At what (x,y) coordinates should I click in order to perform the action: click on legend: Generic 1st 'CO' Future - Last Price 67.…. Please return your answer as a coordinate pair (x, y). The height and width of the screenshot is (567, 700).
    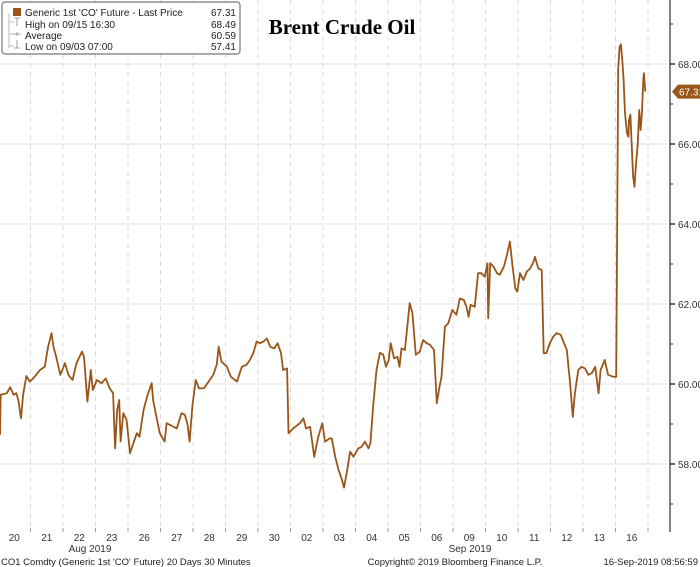
    Looking at the image, I should click on (121, 28).